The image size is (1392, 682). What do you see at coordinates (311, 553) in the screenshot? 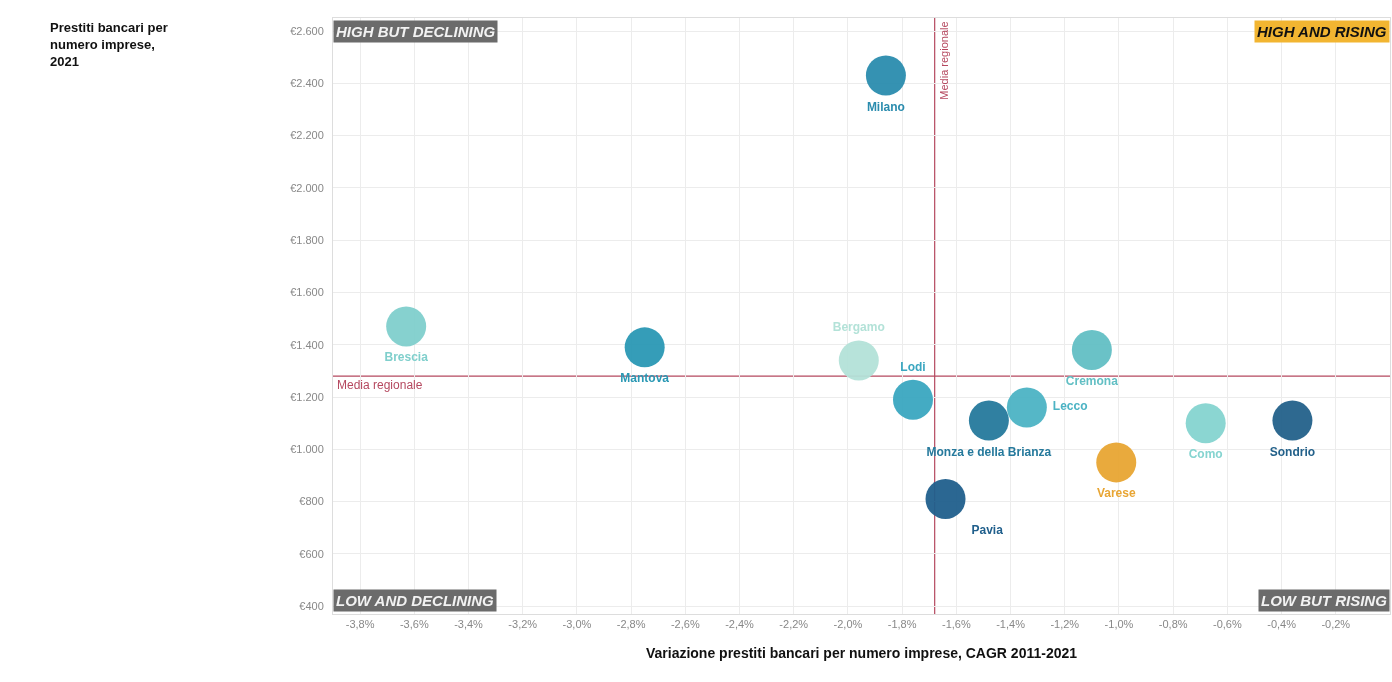
I see `y-tick-label: €600` at bounding box center [311, 553].